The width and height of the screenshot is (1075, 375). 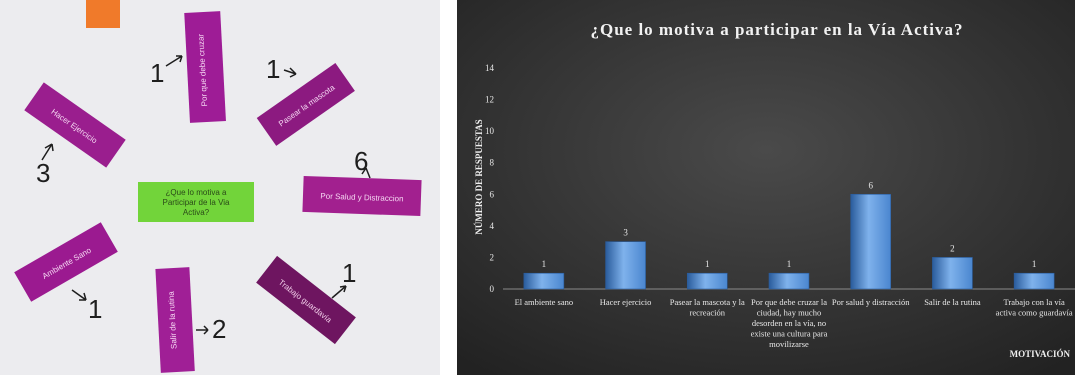 I want to click on count-top-right: 1, so click(x=273, y=69).